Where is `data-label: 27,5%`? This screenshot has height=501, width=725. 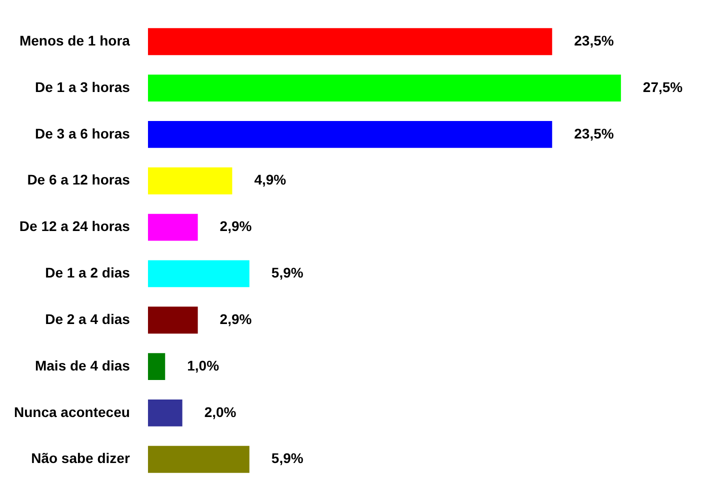 data-label: 27,5% is located at coordinates (663, 86).